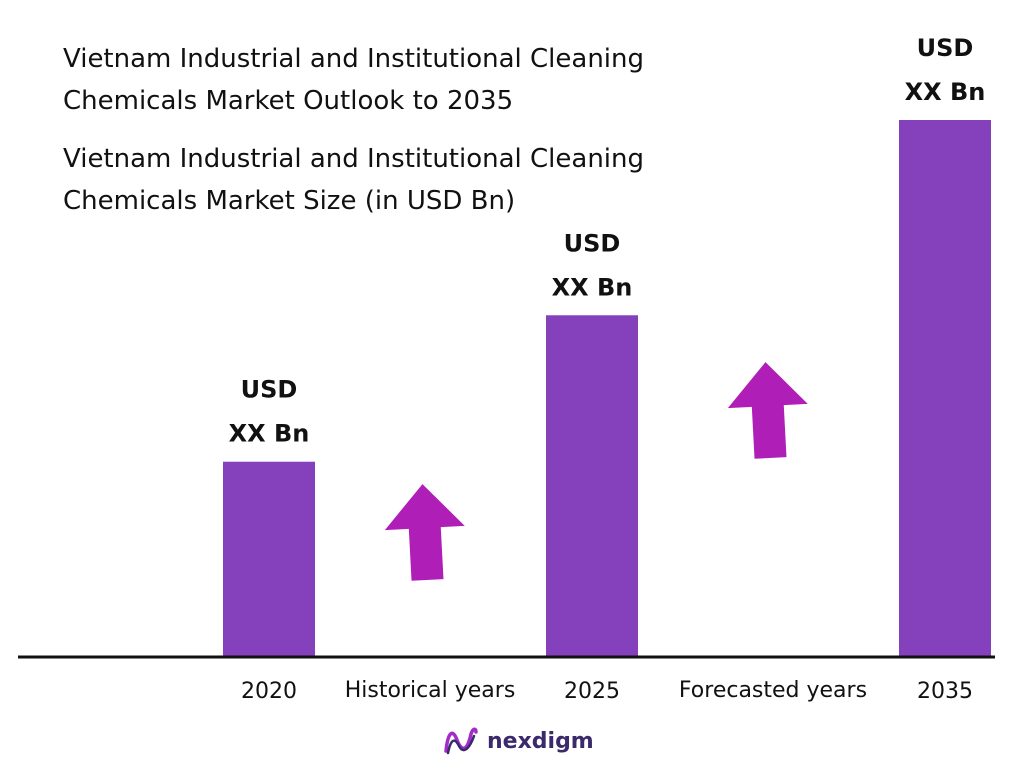 The image size is (1024, 768). I want to click on bar-2025, so click(592, 486).